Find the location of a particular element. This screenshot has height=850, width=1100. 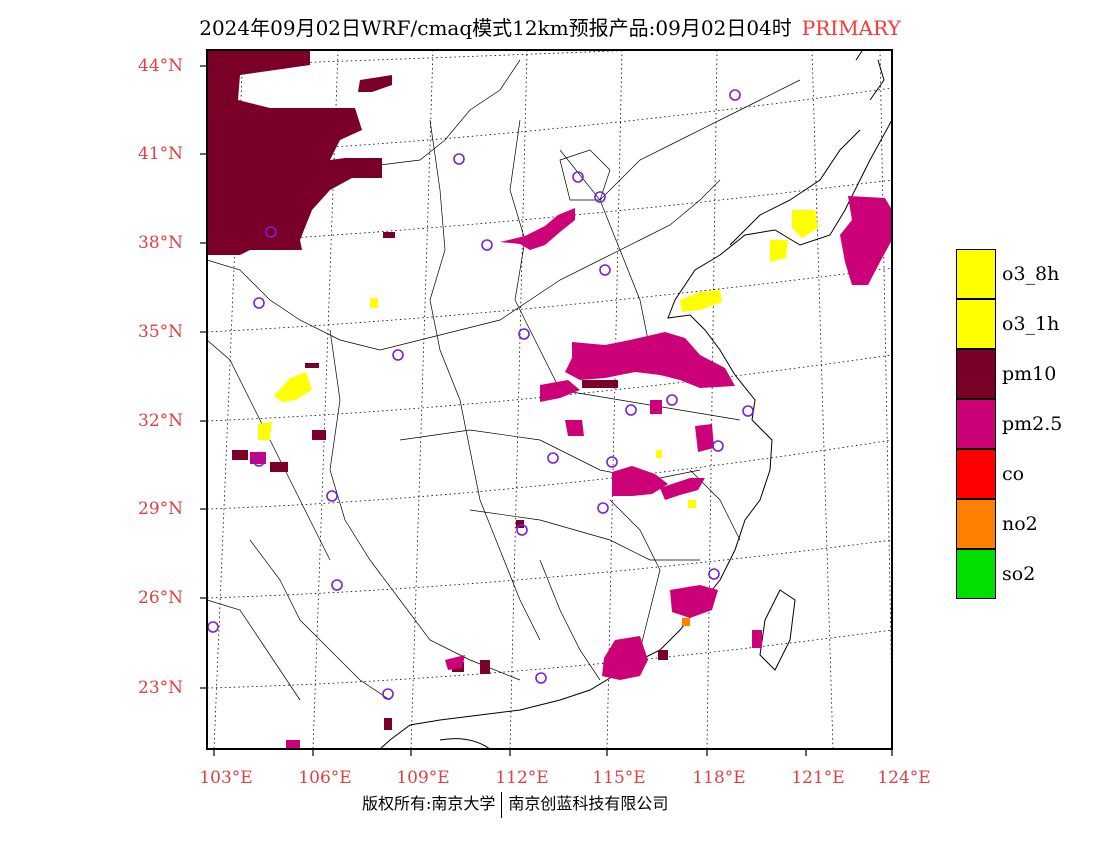

legend-swatch-no2 is located at coordinates (976, 524).